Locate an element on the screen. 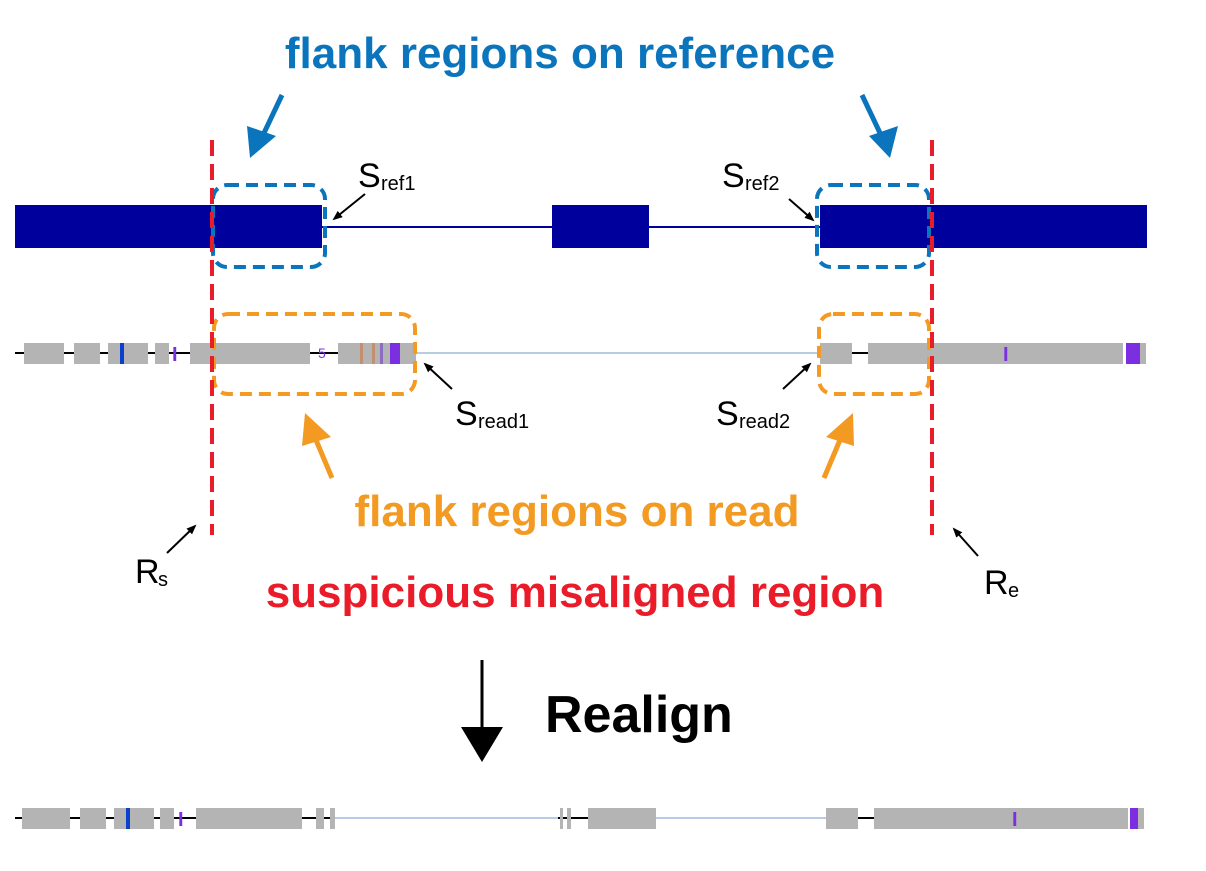 Image resolution: width=1206 pixels, height=871 pixels. sref2-pointer is located at coordinates (801, 210).